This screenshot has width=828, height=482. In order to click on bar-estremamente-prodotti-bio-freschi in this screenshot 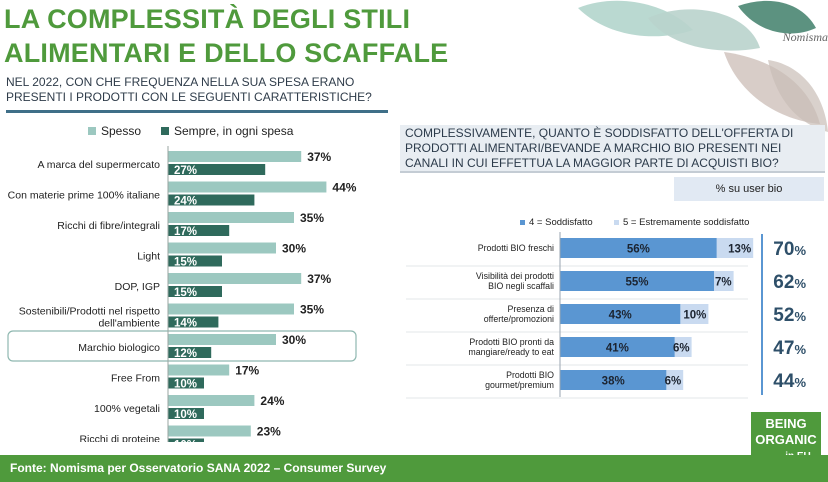, I will do `click(735, 248)`.